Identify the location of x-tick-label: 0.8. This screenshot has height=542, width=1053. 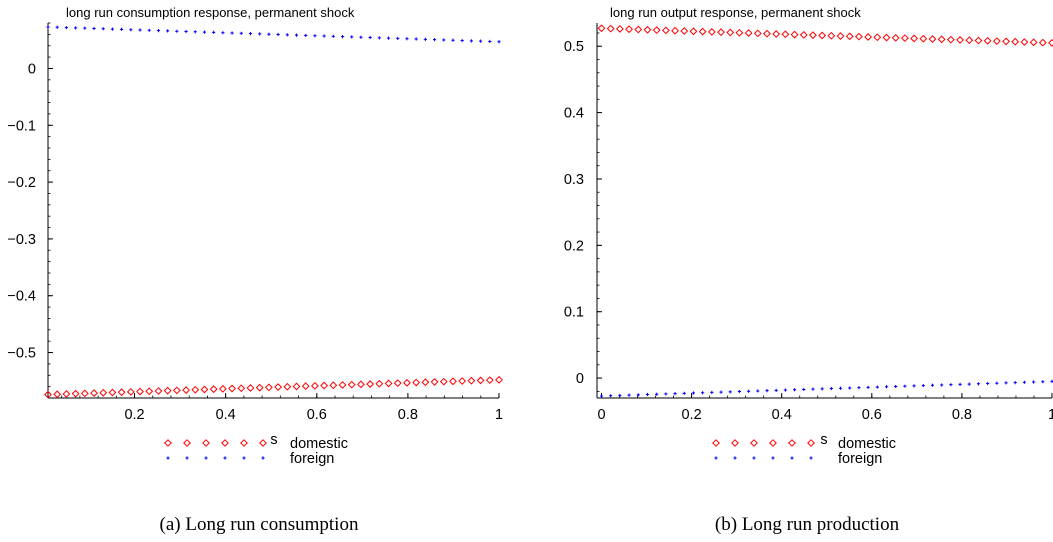
(962, 415).